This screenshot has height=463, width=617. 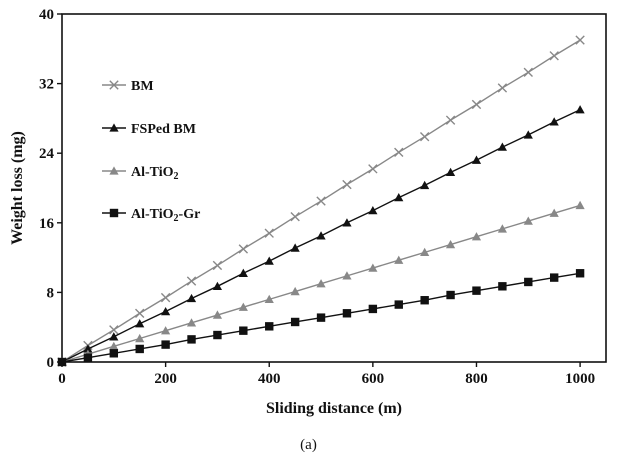 What do you see at coordinates (165, 215) in the screenshot?
I see `legend-label: Al-TiO2-Gr` at bounding box center [165, 215].